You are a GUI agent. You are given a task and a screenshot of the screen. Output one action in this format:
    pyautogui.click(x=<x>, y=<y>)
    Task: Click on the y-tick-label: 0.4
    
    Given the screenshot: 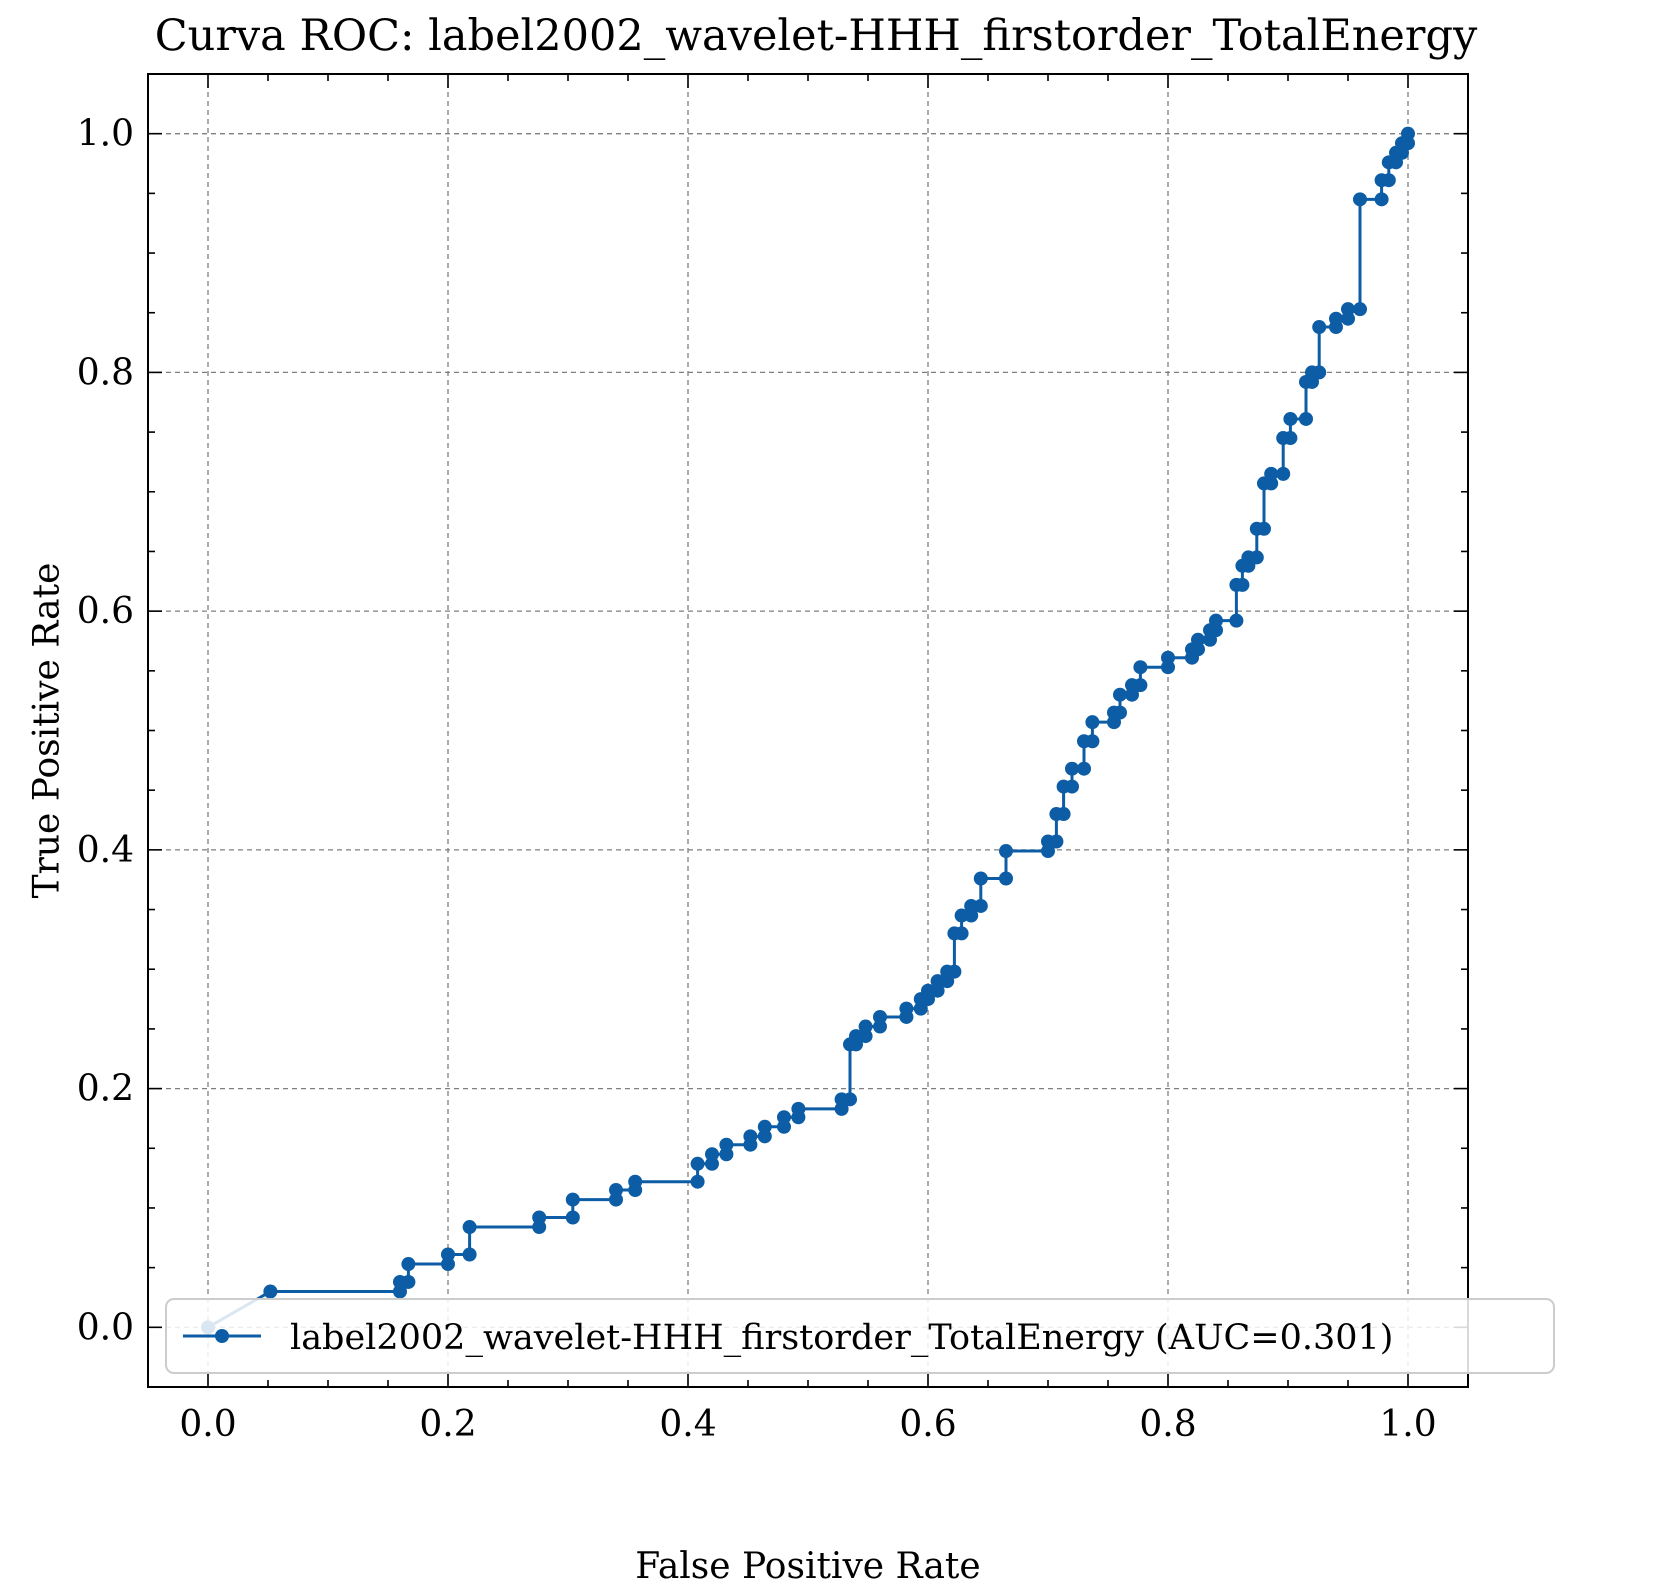 What is the action you would take?
    pyautogui.click(x=105, y=850)
    